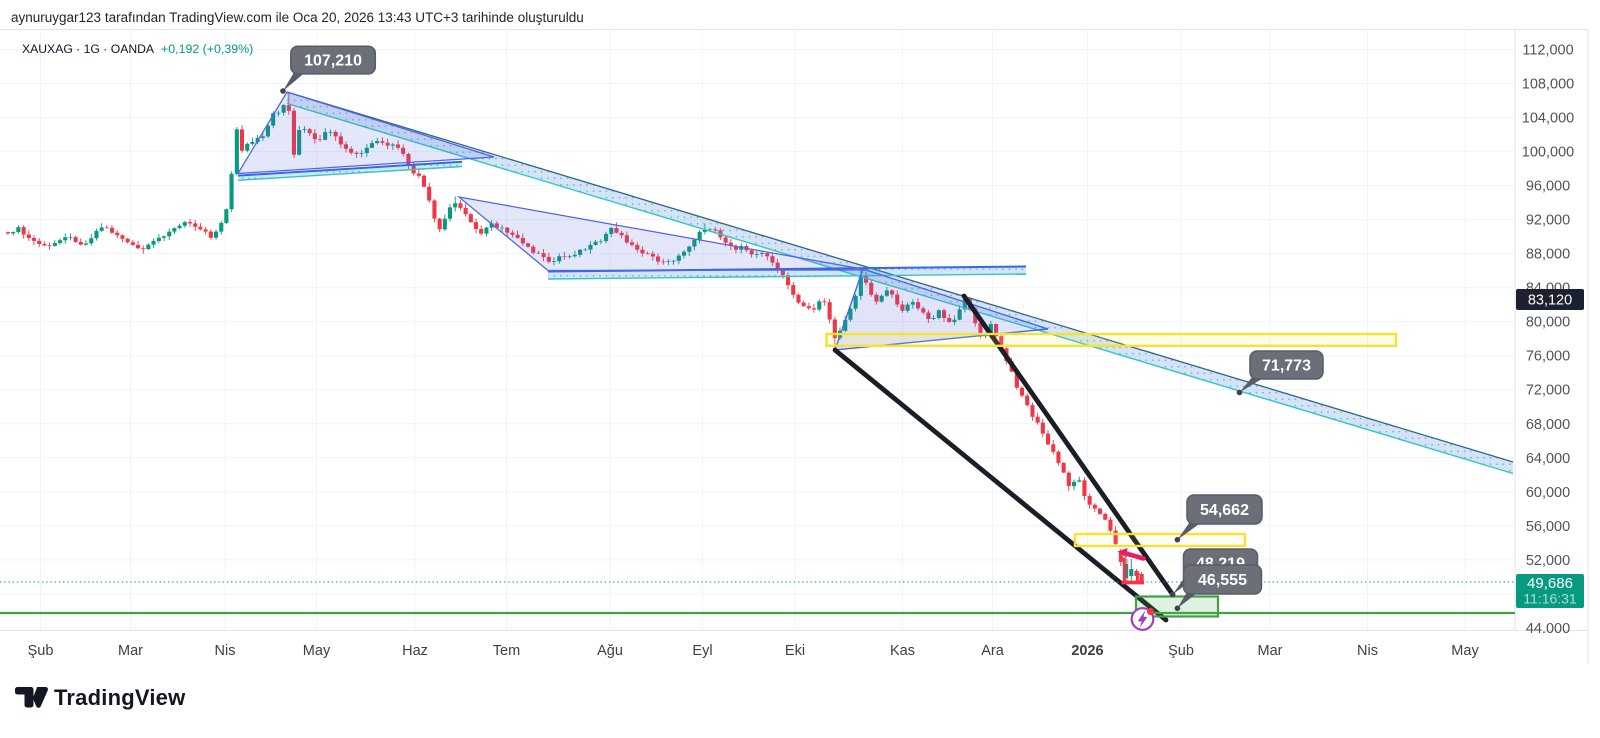 This screenshot has height=738, width=1600. What do you see at coordinates (1548, 391) in the screenshot?
I see `svg-text: 72,000` at bounding box center [1548, 391].